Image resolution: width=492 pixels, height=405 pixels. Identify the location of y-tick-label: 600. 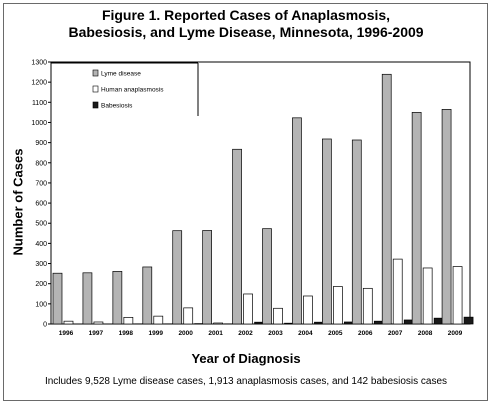
(41, 204).